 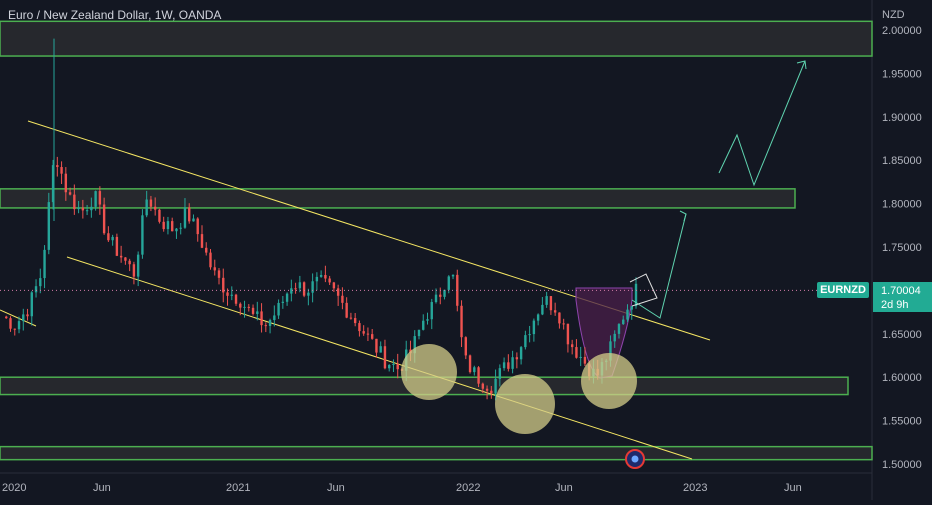 I want to click on chart-title: Euro / New Zealand Dollar, 1W, OANDA, so click(x=114, y=15).